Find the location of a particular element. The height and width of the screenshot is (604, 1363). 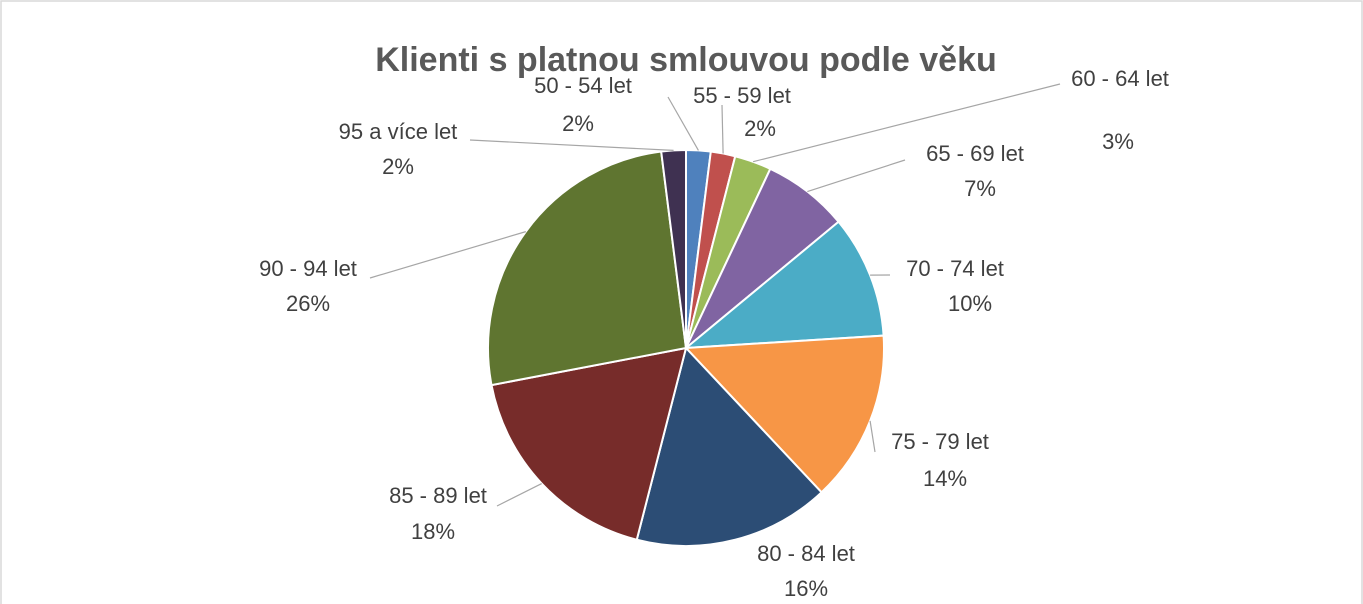

slice-label: 65 - 69 let is located at coordinates (975, 153).